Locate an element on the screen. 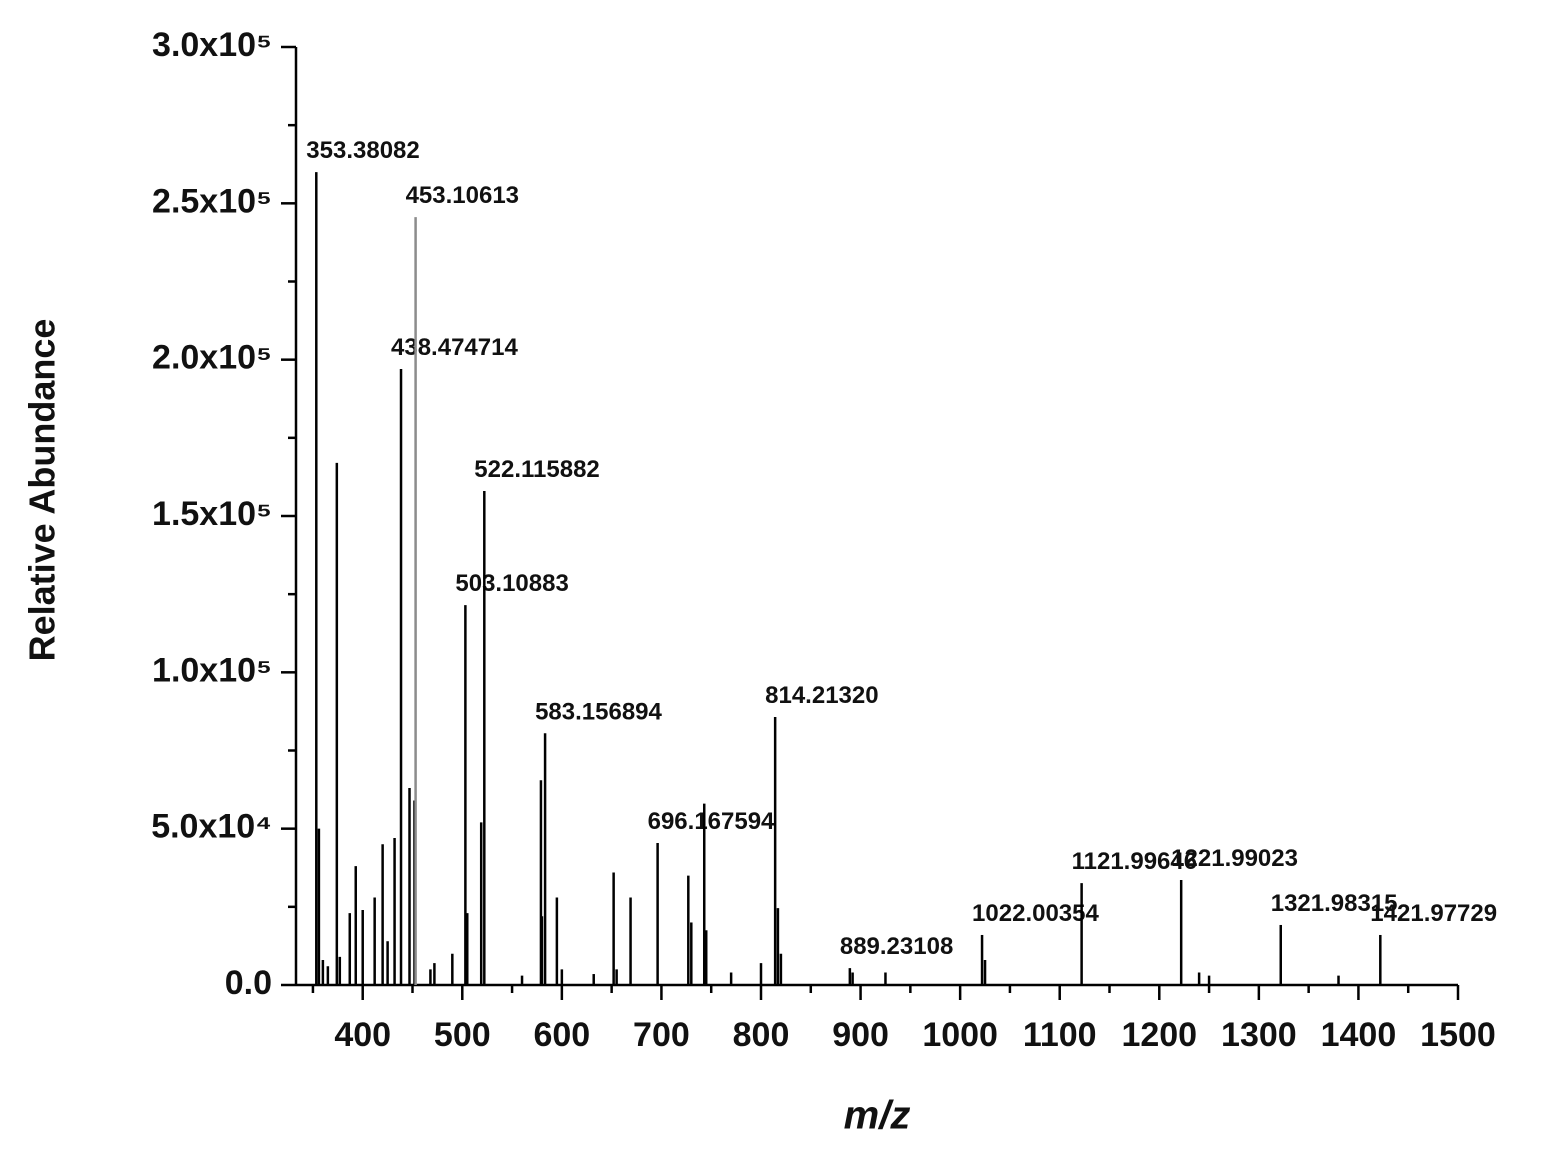 The image size is (1550, 1162). x-tick-label: 400 is located at coordinates (362, 1035).